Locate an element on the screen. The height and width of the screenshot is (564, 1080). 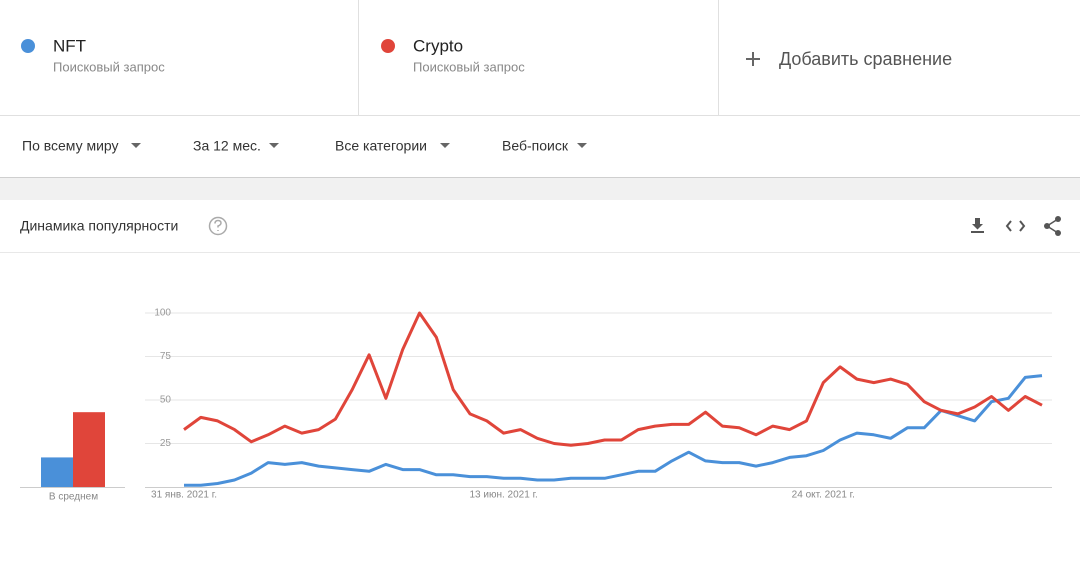
separator-band is located at coordinates (540, 188).